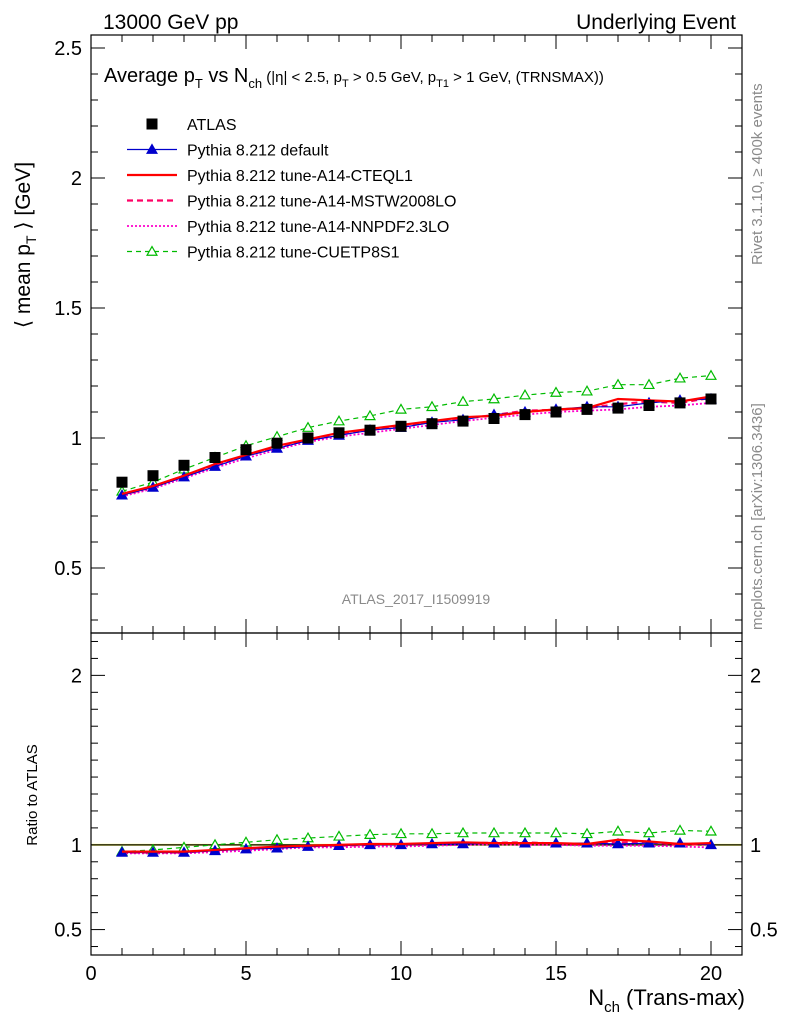 The width and height of the screenshot is (786, 1024). What do you see at coordinates (68, 309) in the screenshot?
I see `y-tick-label: 1.5` at bounding box center [68, 309].